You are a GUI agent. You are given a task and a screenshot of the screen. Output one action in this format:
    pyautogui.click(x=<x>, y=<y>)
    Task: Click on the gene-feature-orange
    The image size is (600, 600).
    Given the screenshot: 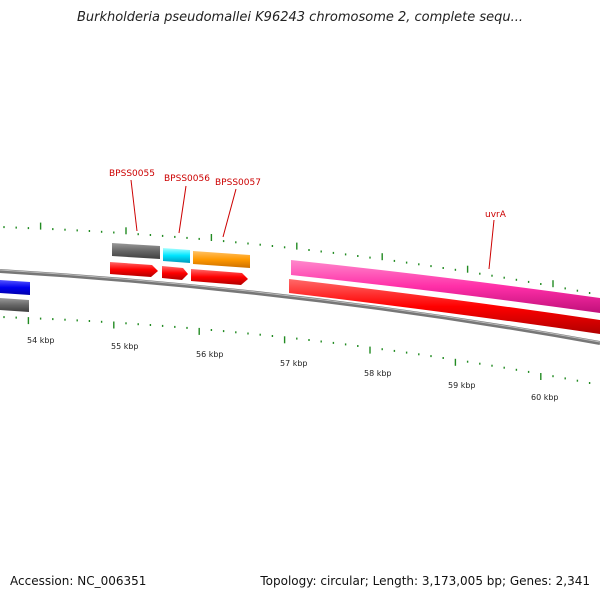 What is the action you would take?
    pyautogui.click(x=221, y=259)
    